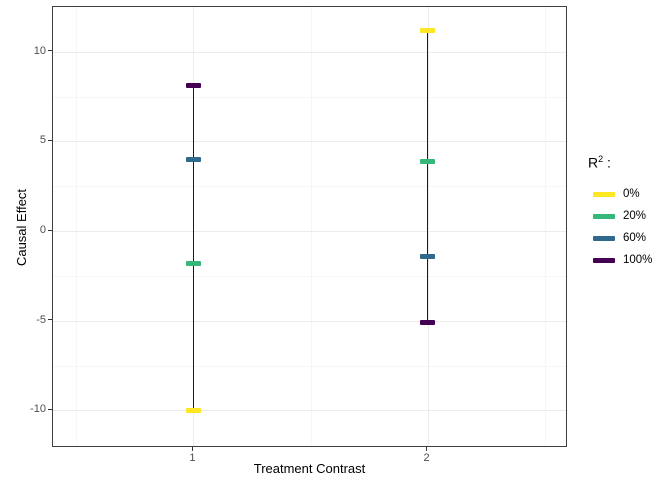 The height and width of the screenshot is (480, 672). What do you see at coordinates (426, 458) in the screenshot?
I see `x-tick-label: 2` at bounding box center [426, 458].